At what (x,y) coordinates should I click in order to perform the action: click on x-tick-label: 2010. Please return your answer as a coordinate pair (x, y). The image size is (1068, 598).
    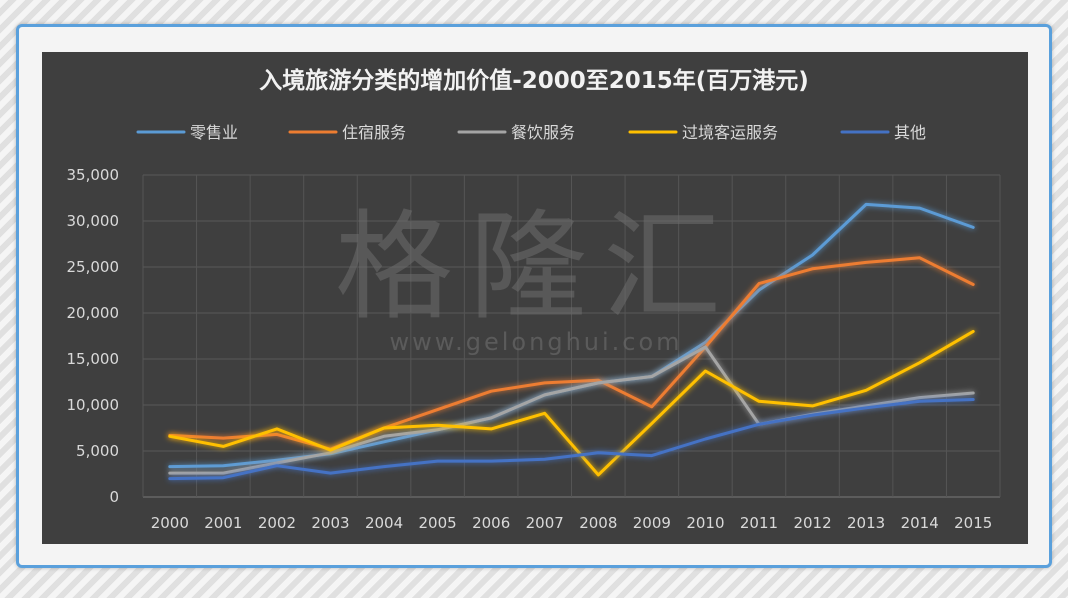
    Looking at the image, I should click on (705, 523).